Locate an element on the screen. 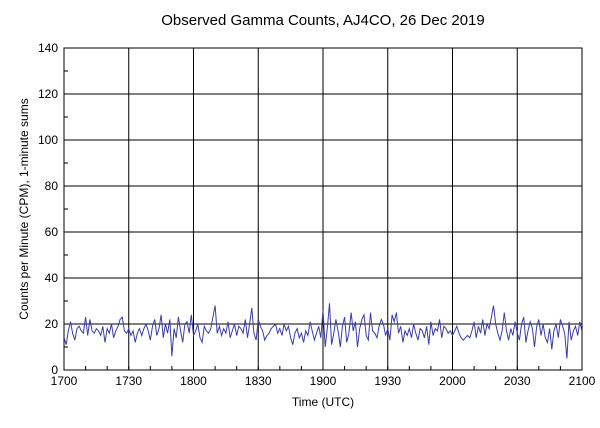  y-tick-label: 40 is located at coordinates (52, 278).